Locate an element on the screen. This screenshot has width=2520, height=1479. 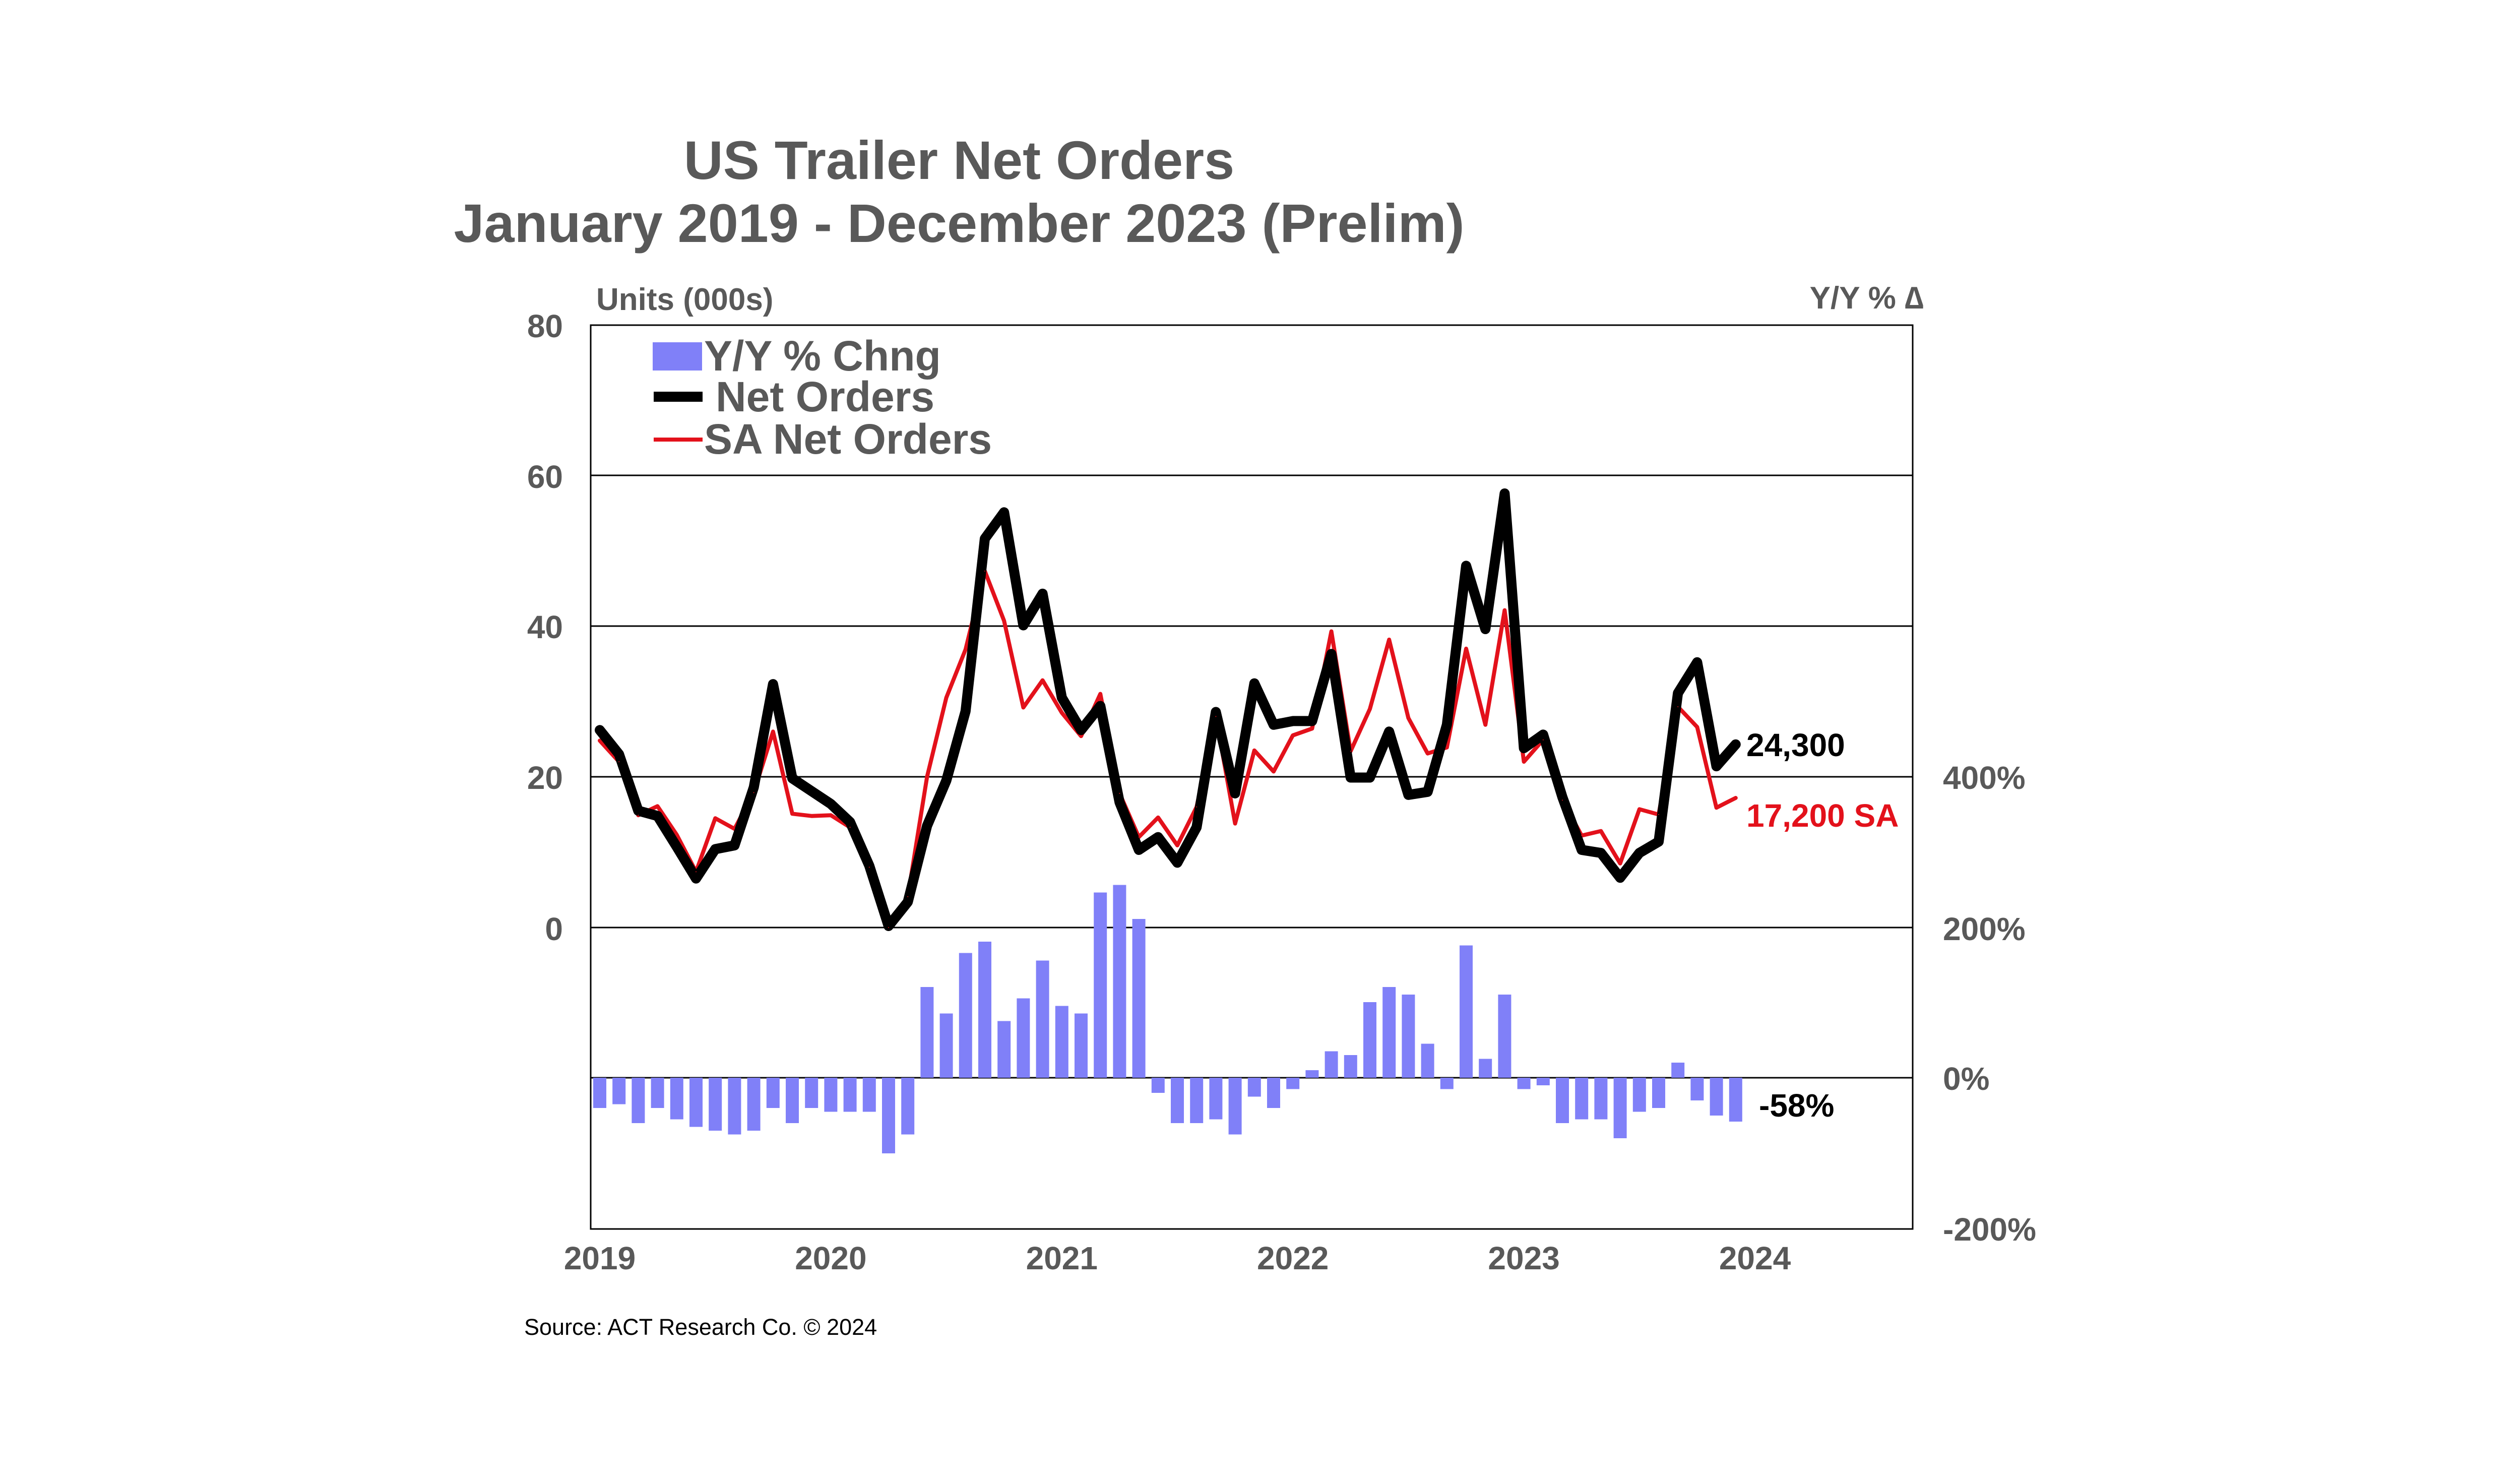
left-tick: 80 is located at coordinates (545, 326).